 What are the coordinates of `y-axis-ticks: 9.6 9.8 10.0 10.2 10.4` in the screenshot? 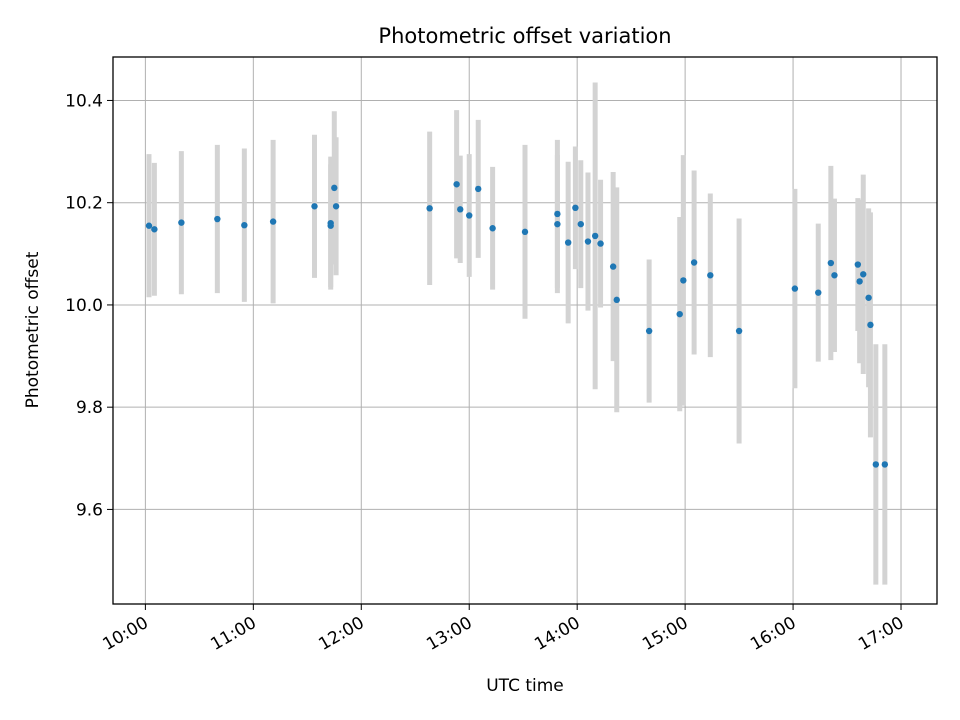 It's located at (89, 305).